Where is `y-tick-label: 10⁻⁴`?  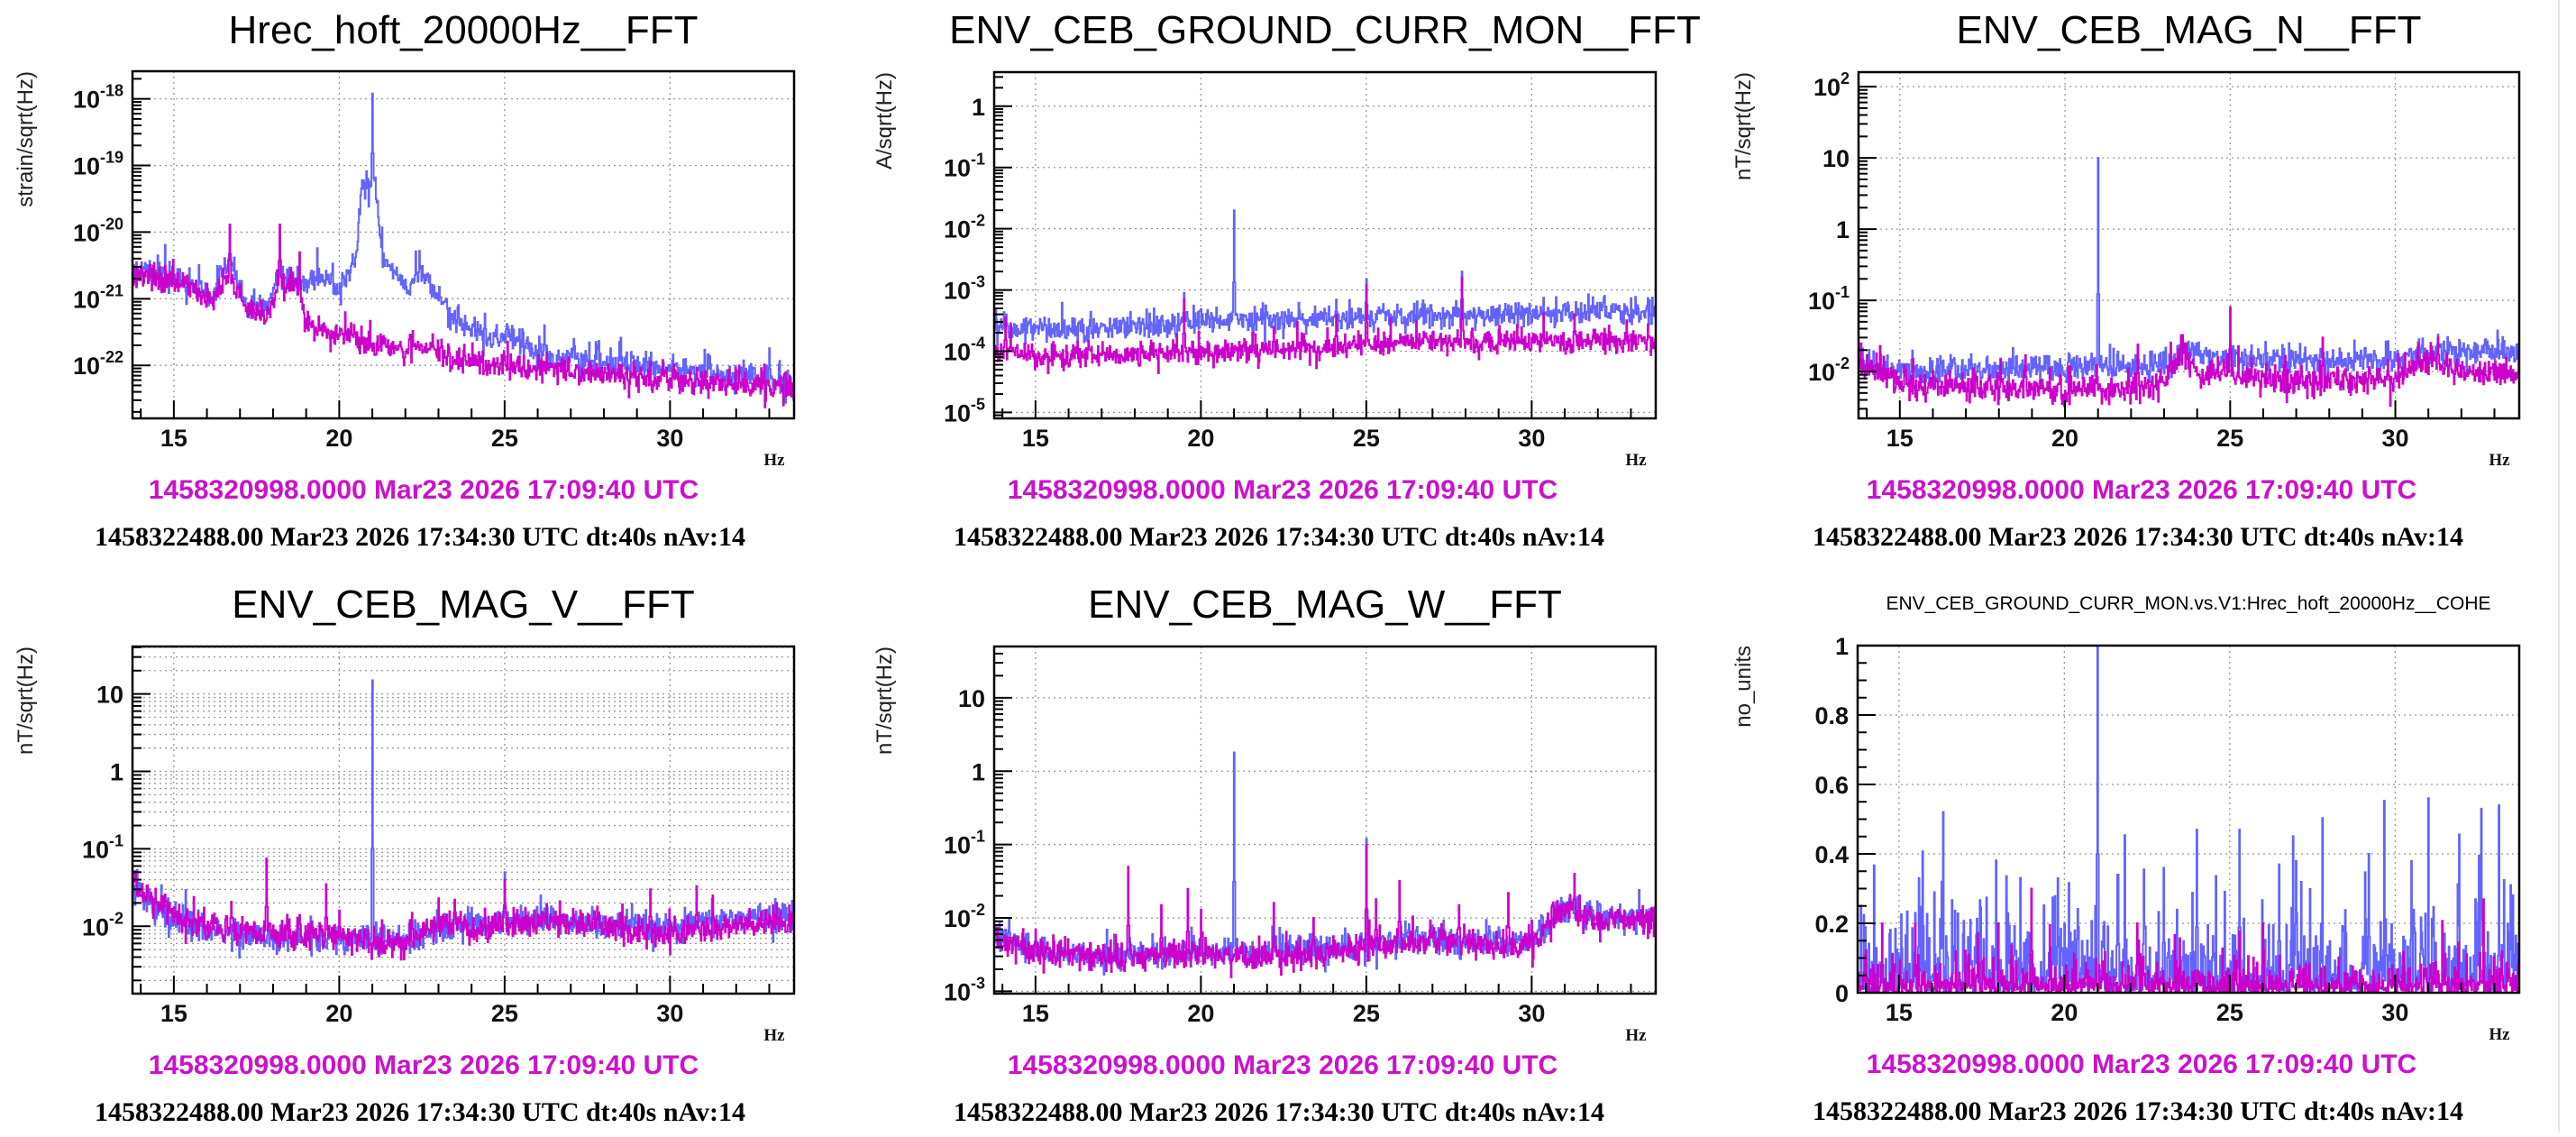
y-tick-label: 10⁻⁴ is located at coordinates (964, 349).